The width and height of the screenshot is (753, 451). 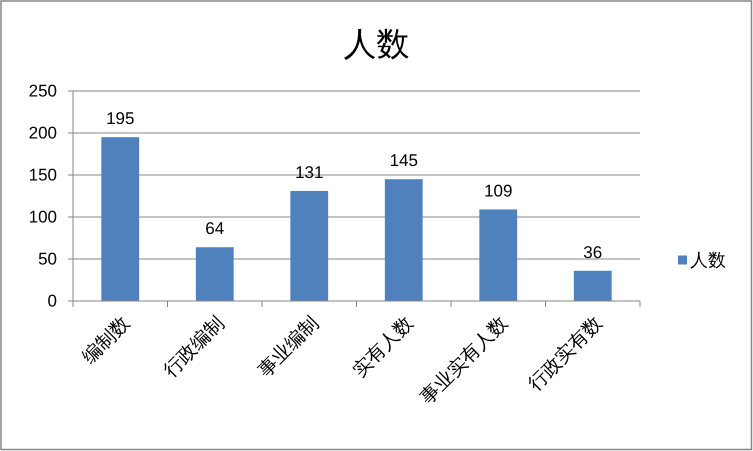 What do you see at coordinates (289, 347) in the screenshot?
I see `x-tick-label: 事业编制` at bounding box center [289, 347].